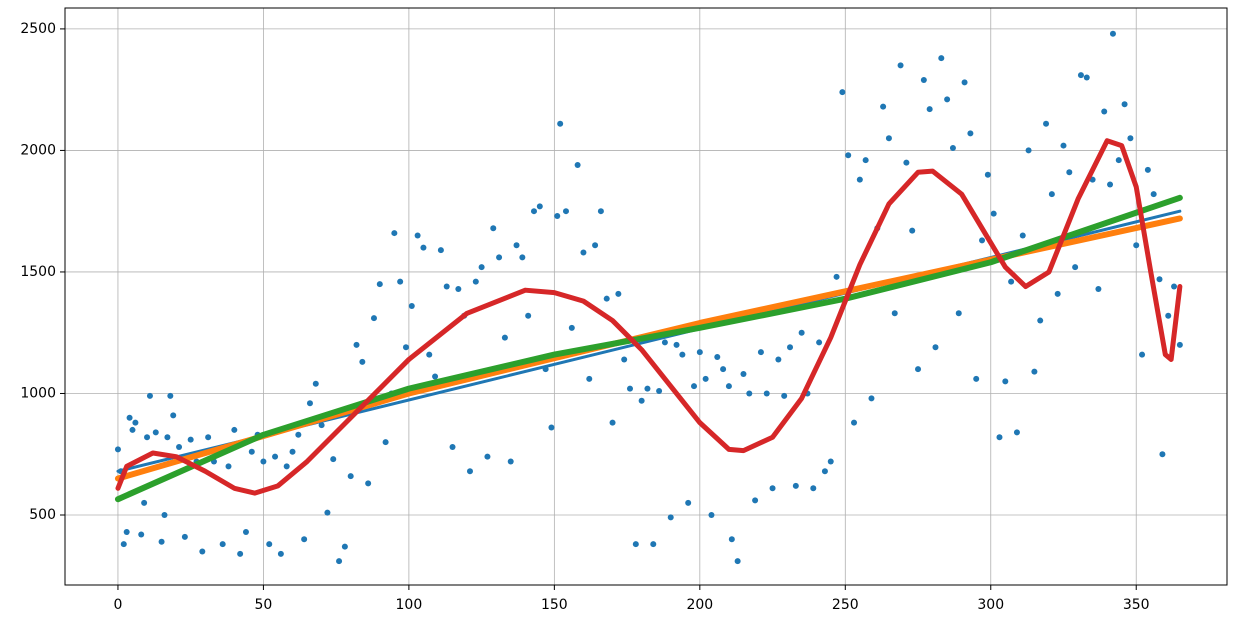  Describe the element at coordinates (699, 605) in the screenshot. I see `x-tick-label: 200` at that location.